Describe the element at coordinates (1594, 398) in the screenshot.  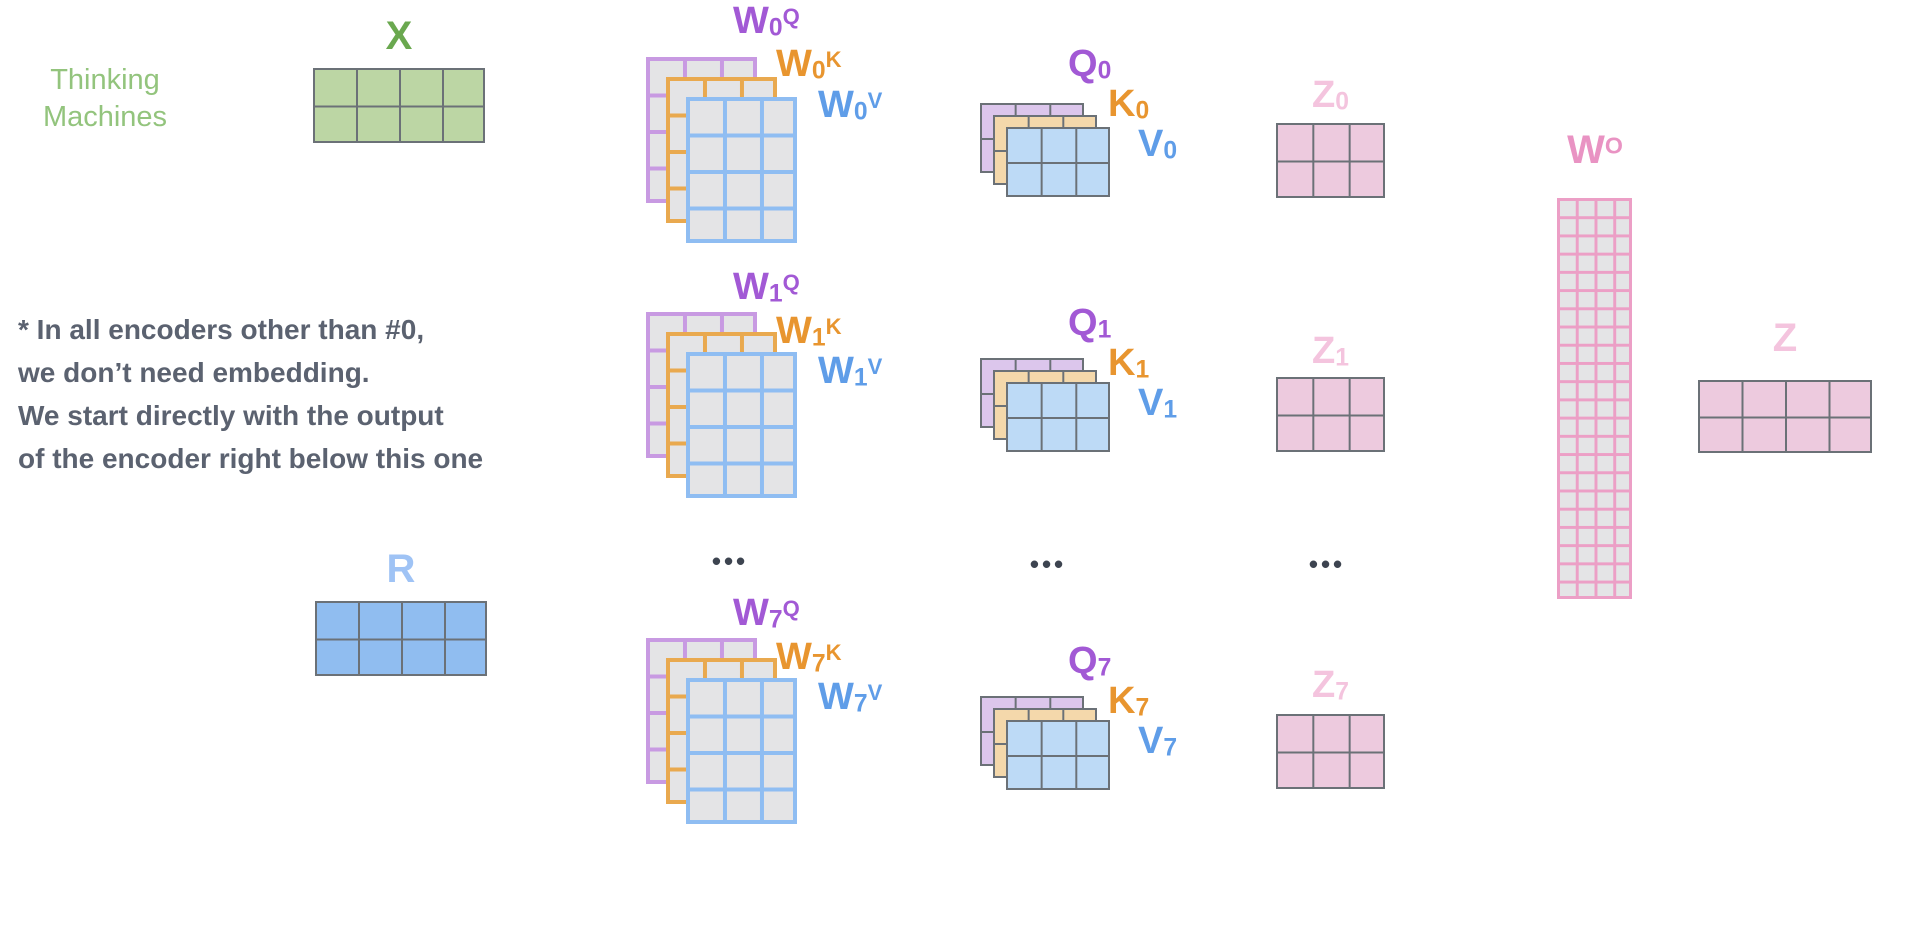
I see `wo-projection-matrix` at that location.